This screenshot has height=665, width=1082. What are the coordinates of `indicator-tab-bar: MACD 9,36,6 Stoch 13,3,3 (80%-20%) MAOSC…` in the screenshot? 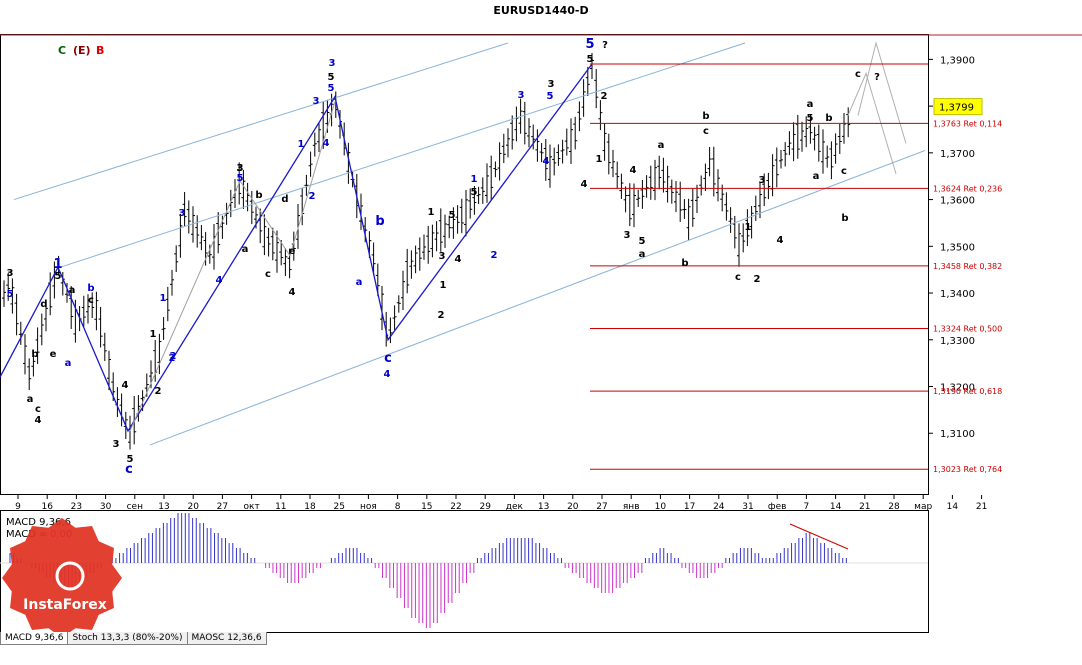 It's located at (465, 639).